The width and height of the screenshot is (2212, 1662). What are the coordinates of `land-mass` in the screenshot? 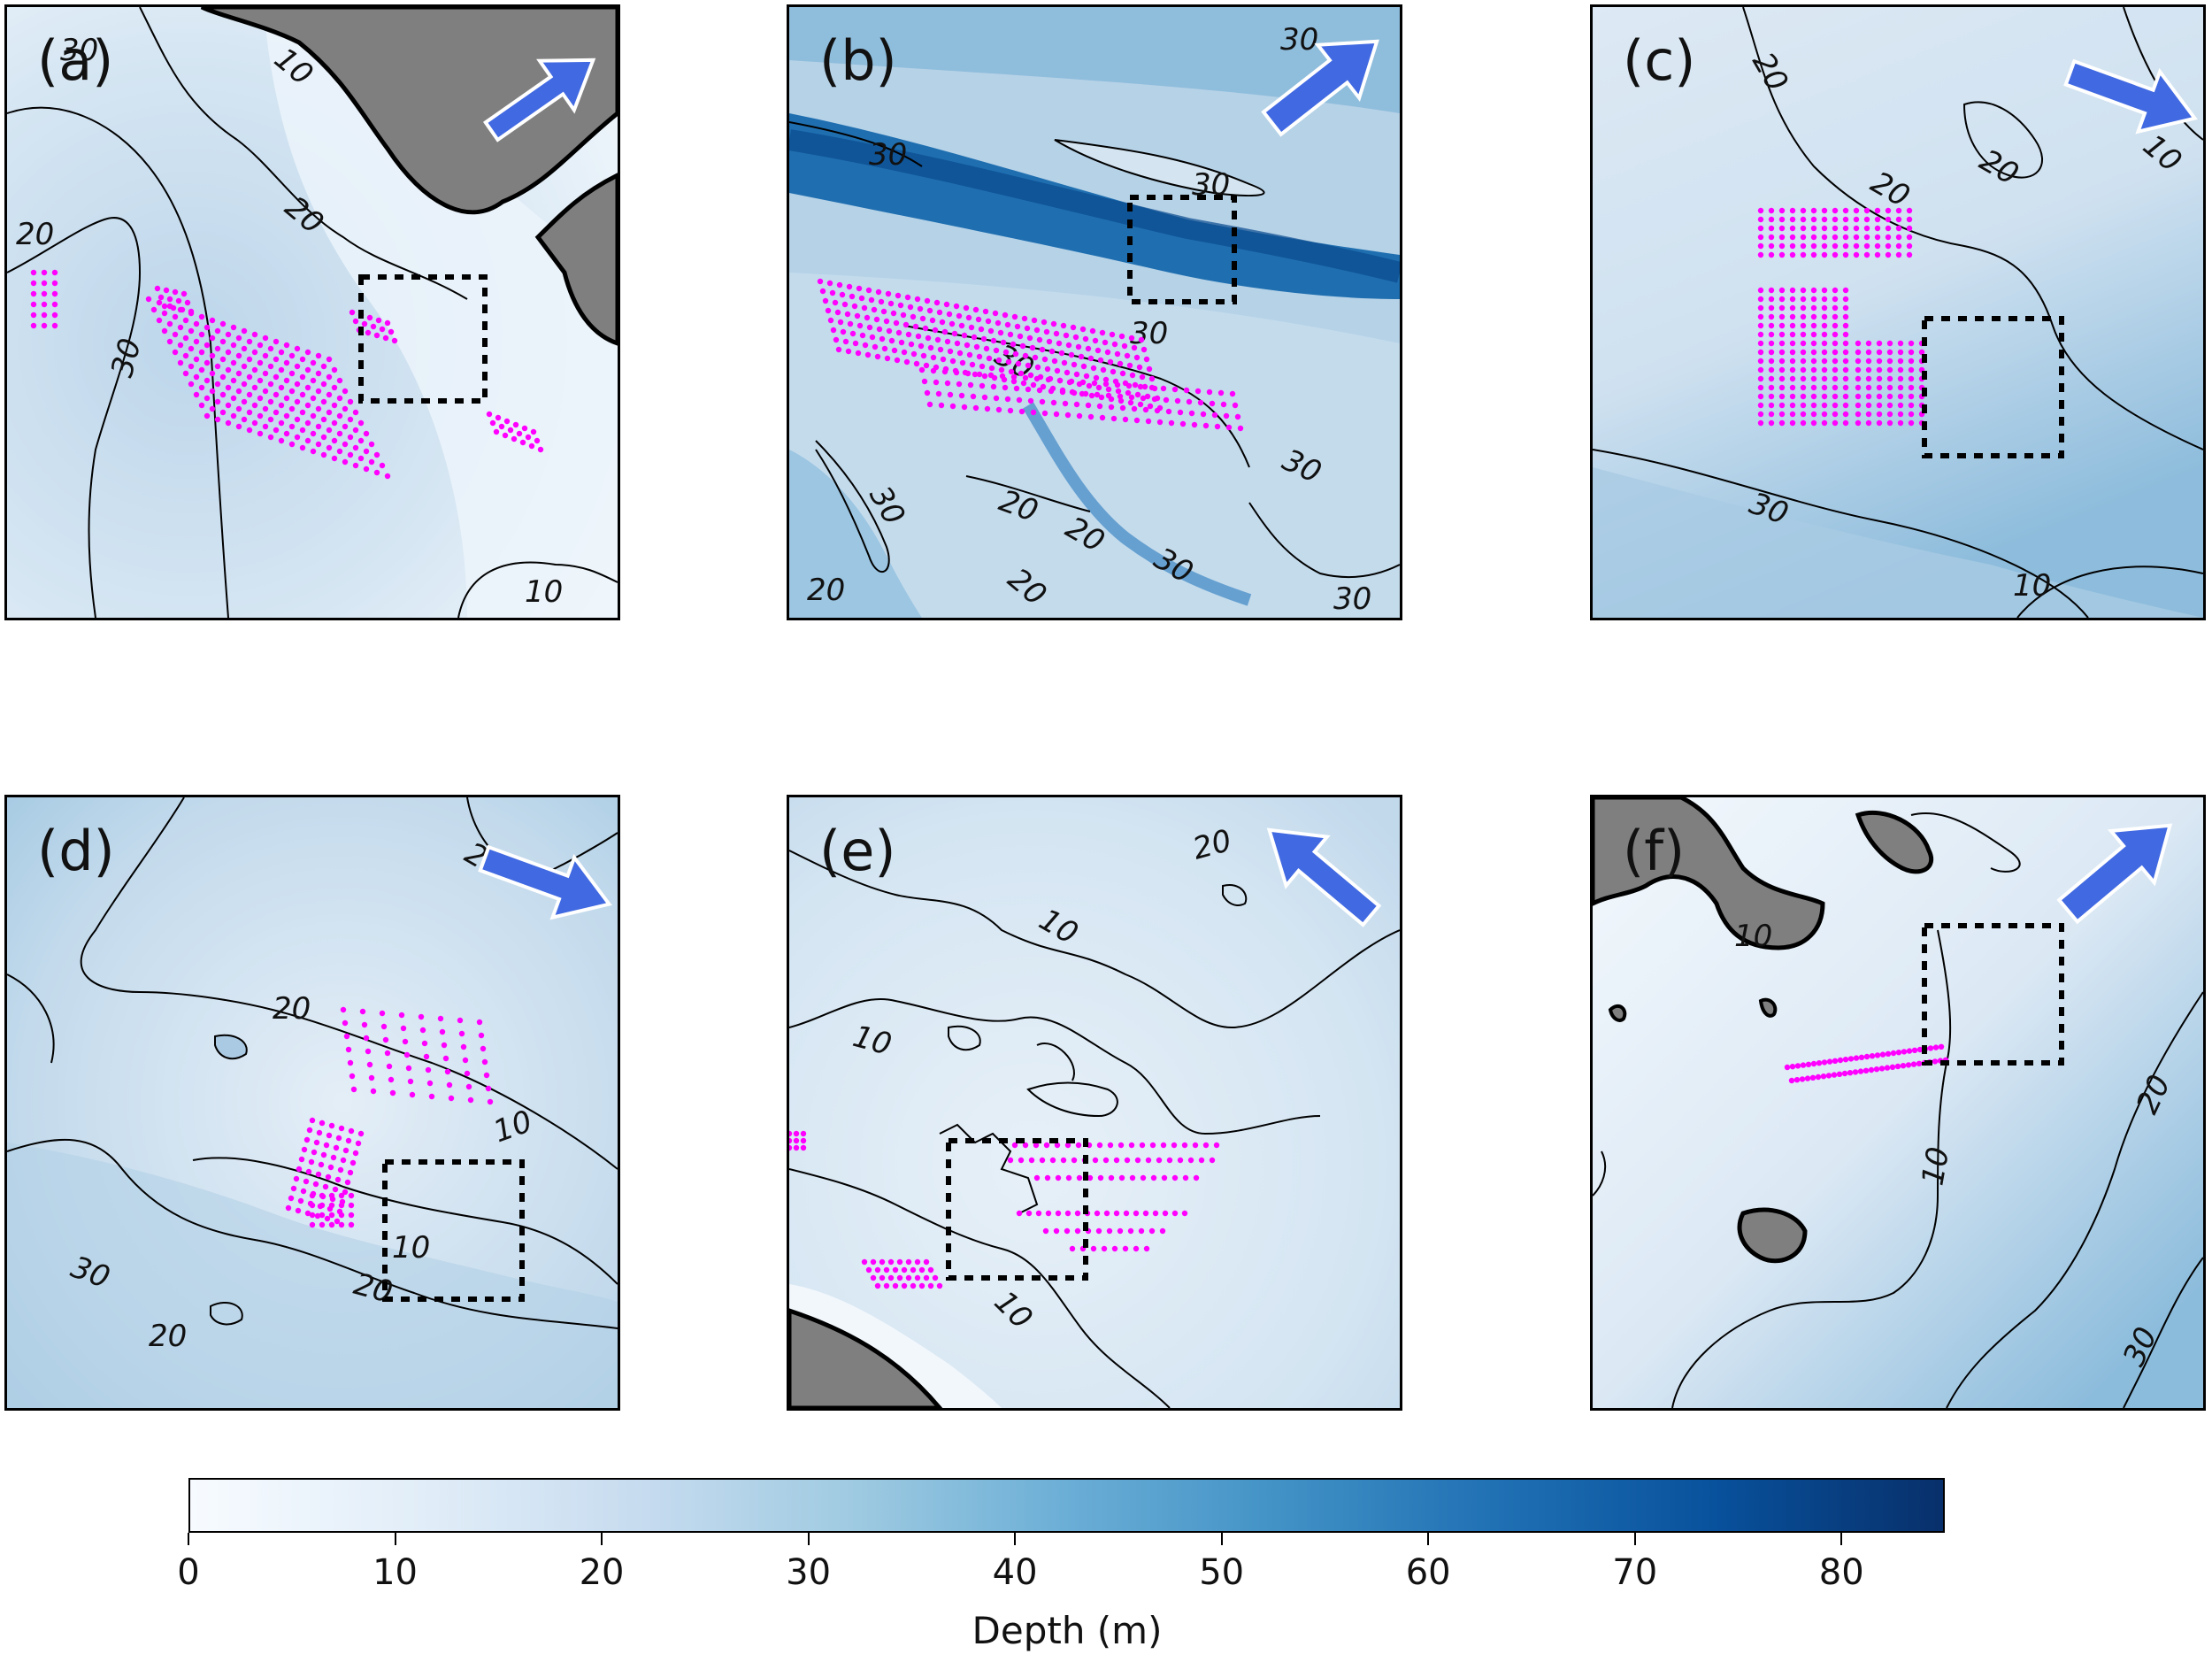 It's located at (409, 111).